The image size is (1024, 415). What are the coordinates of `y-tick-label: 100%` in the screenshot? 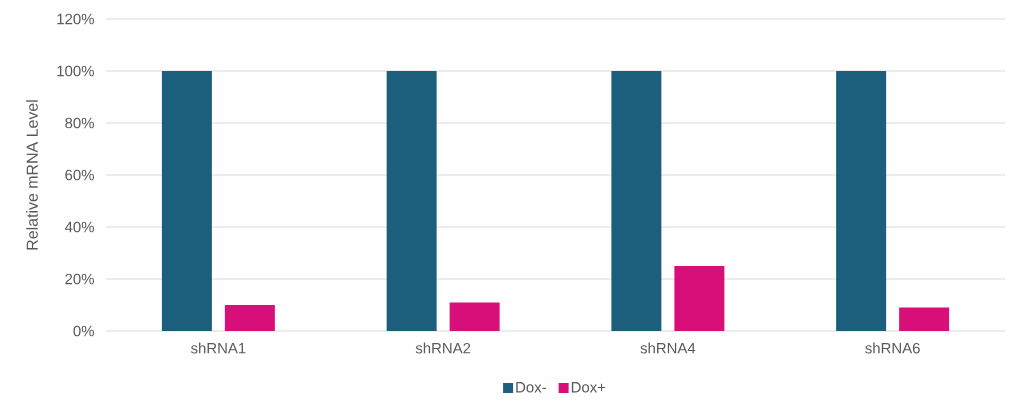 It's located at (75, 71).